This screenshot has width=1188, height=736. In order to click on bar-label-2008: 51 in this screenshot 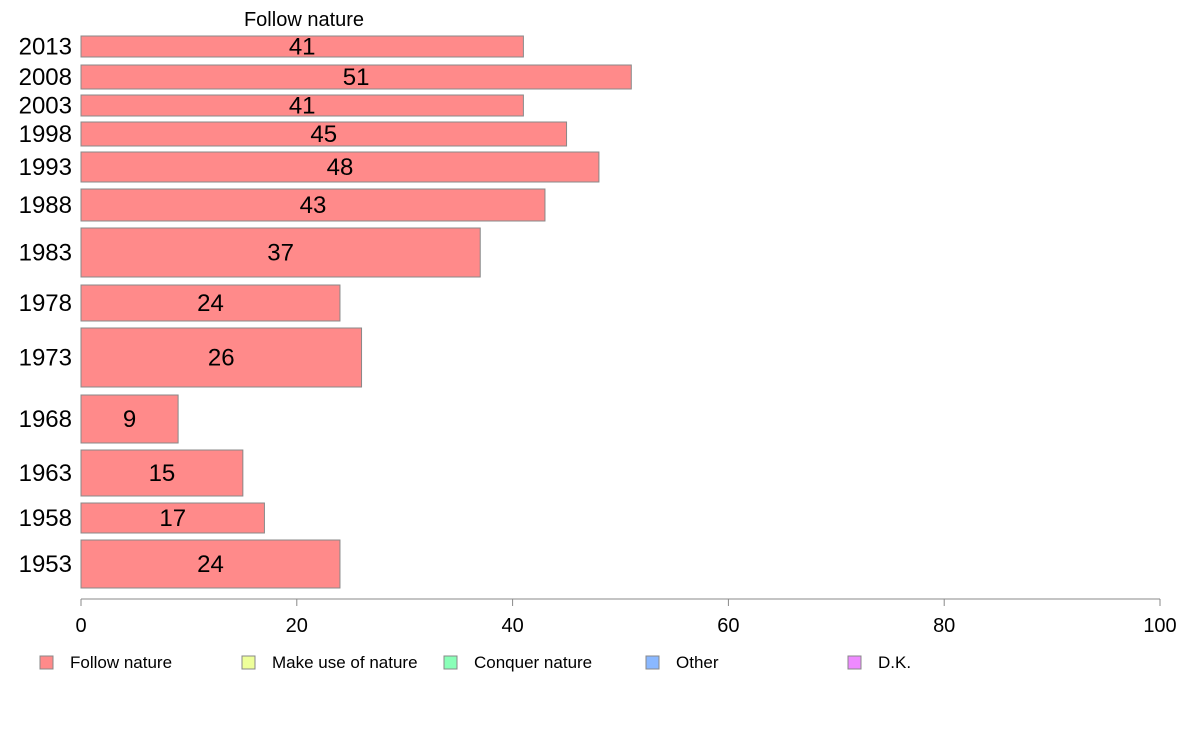, I will do `click(356, 77)`.